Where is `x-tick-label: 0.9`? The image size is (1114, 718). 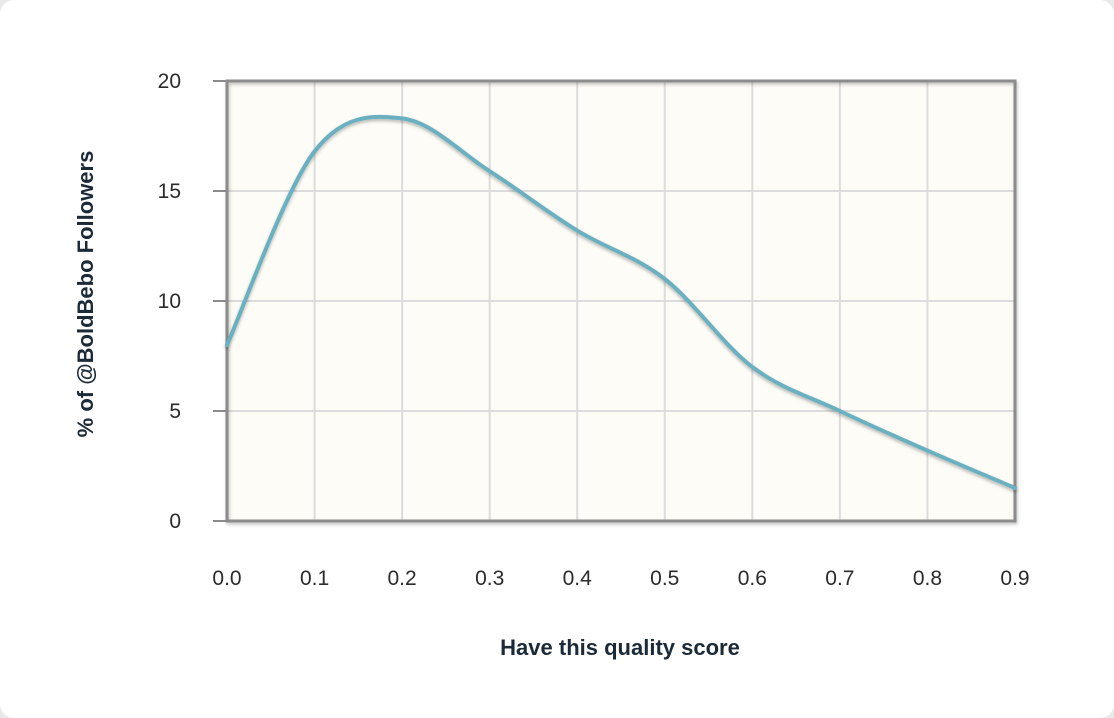 x-tick-label: 0.9 is located at coordinates (1014, 578).